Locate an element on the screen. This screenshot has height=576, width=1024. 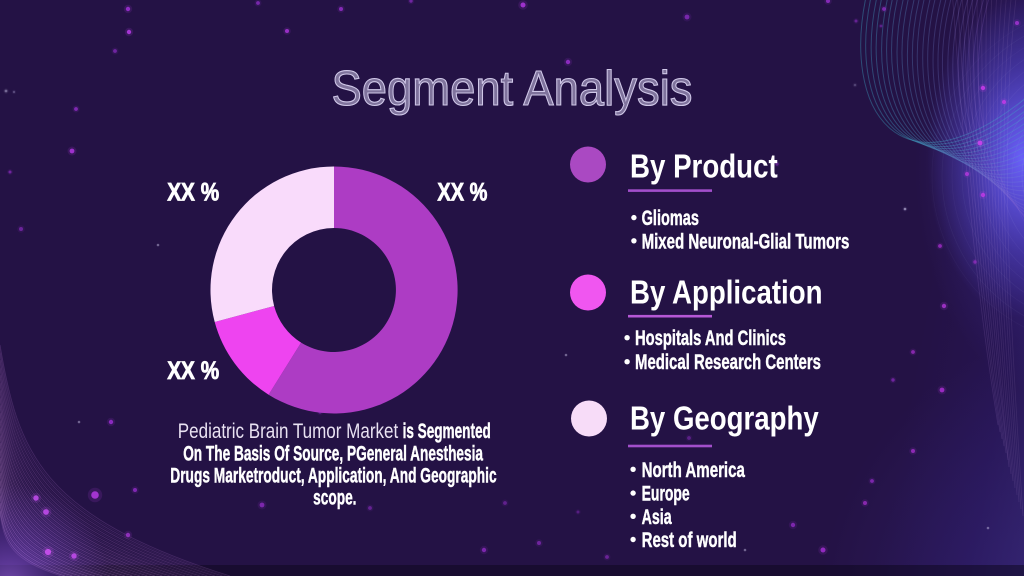
svg-text: Pediatric Brain Tumor Market is located at coordinates (288, 431).